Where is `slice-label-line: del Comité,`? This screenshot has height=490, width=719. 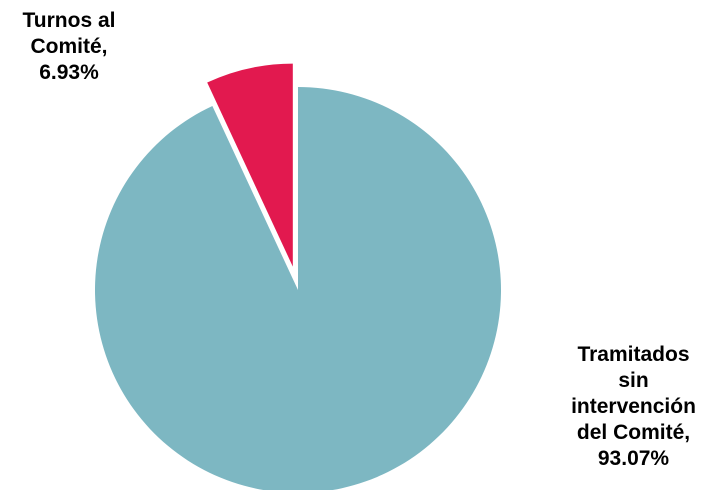
slice-label-line: del Comité, is located at coordinates (633, 432).